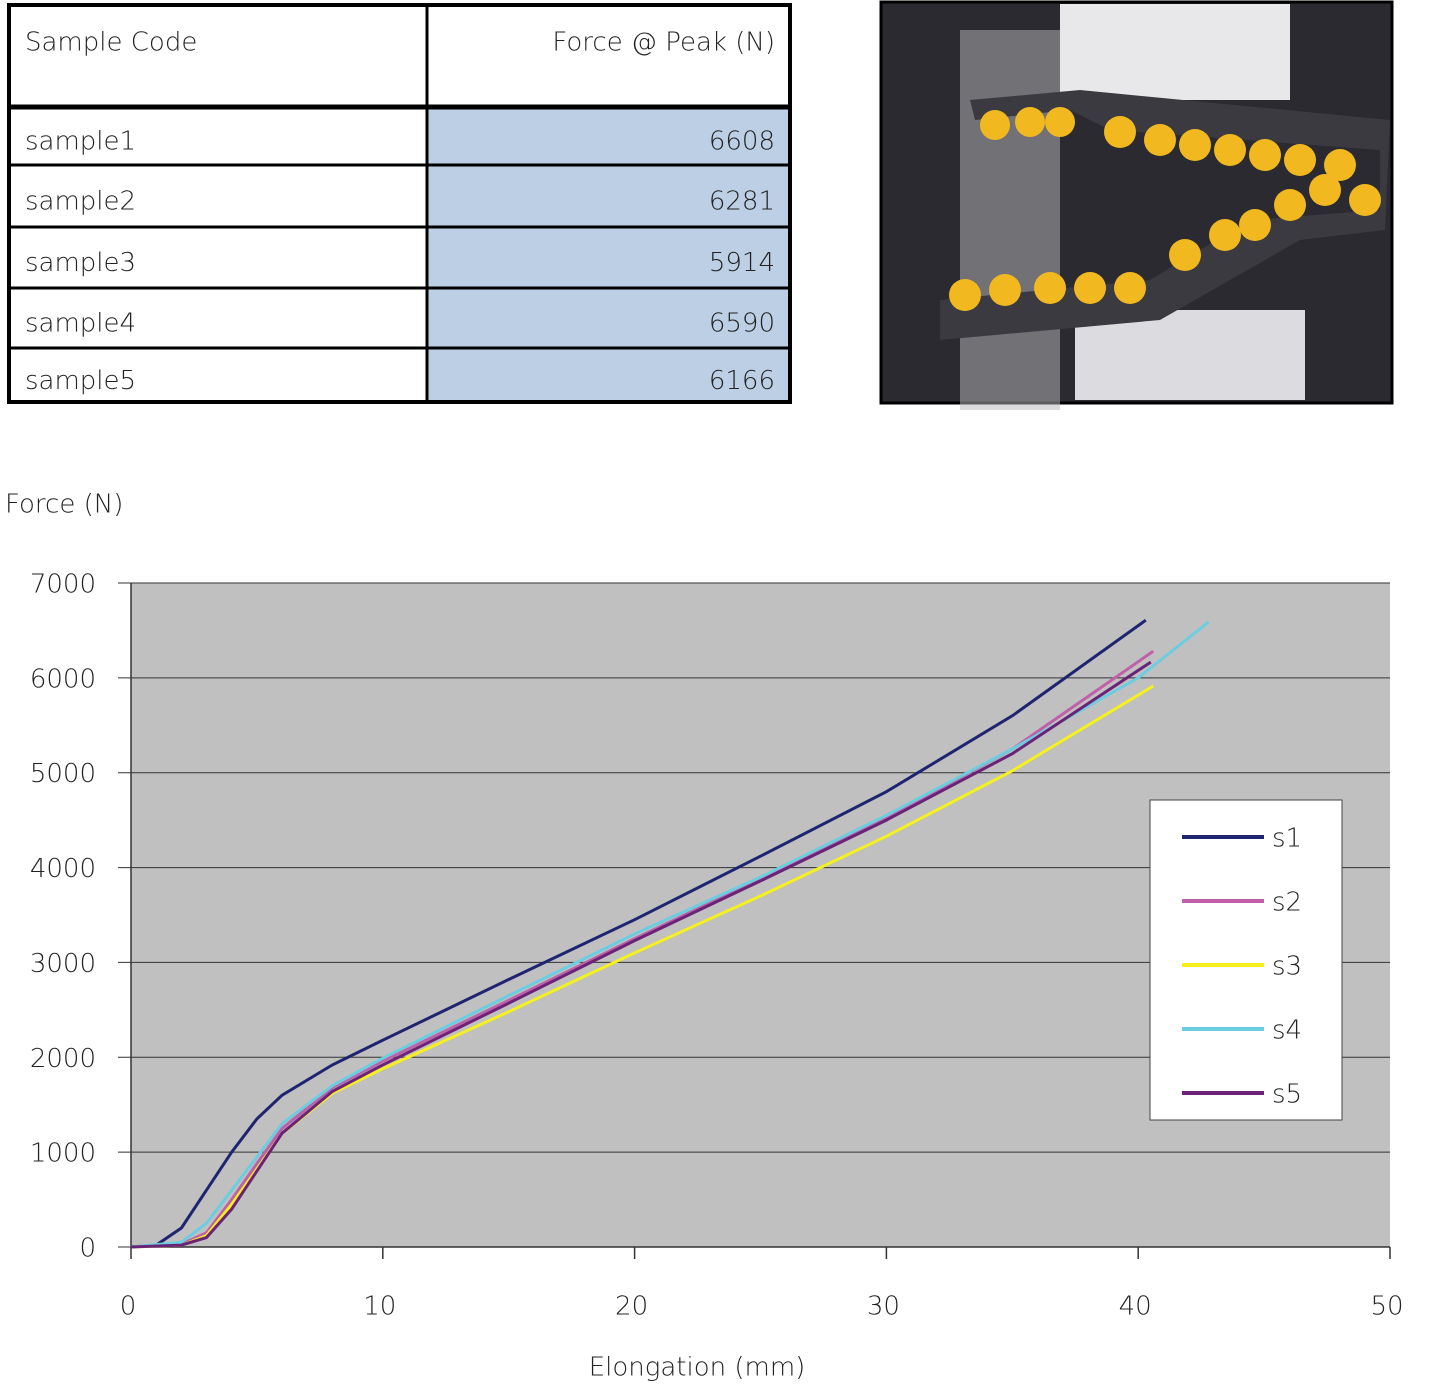 This screenshot has width=1430, height=1392. I want to click on header-cell: Force @ Peak (N), so click(663, 43).